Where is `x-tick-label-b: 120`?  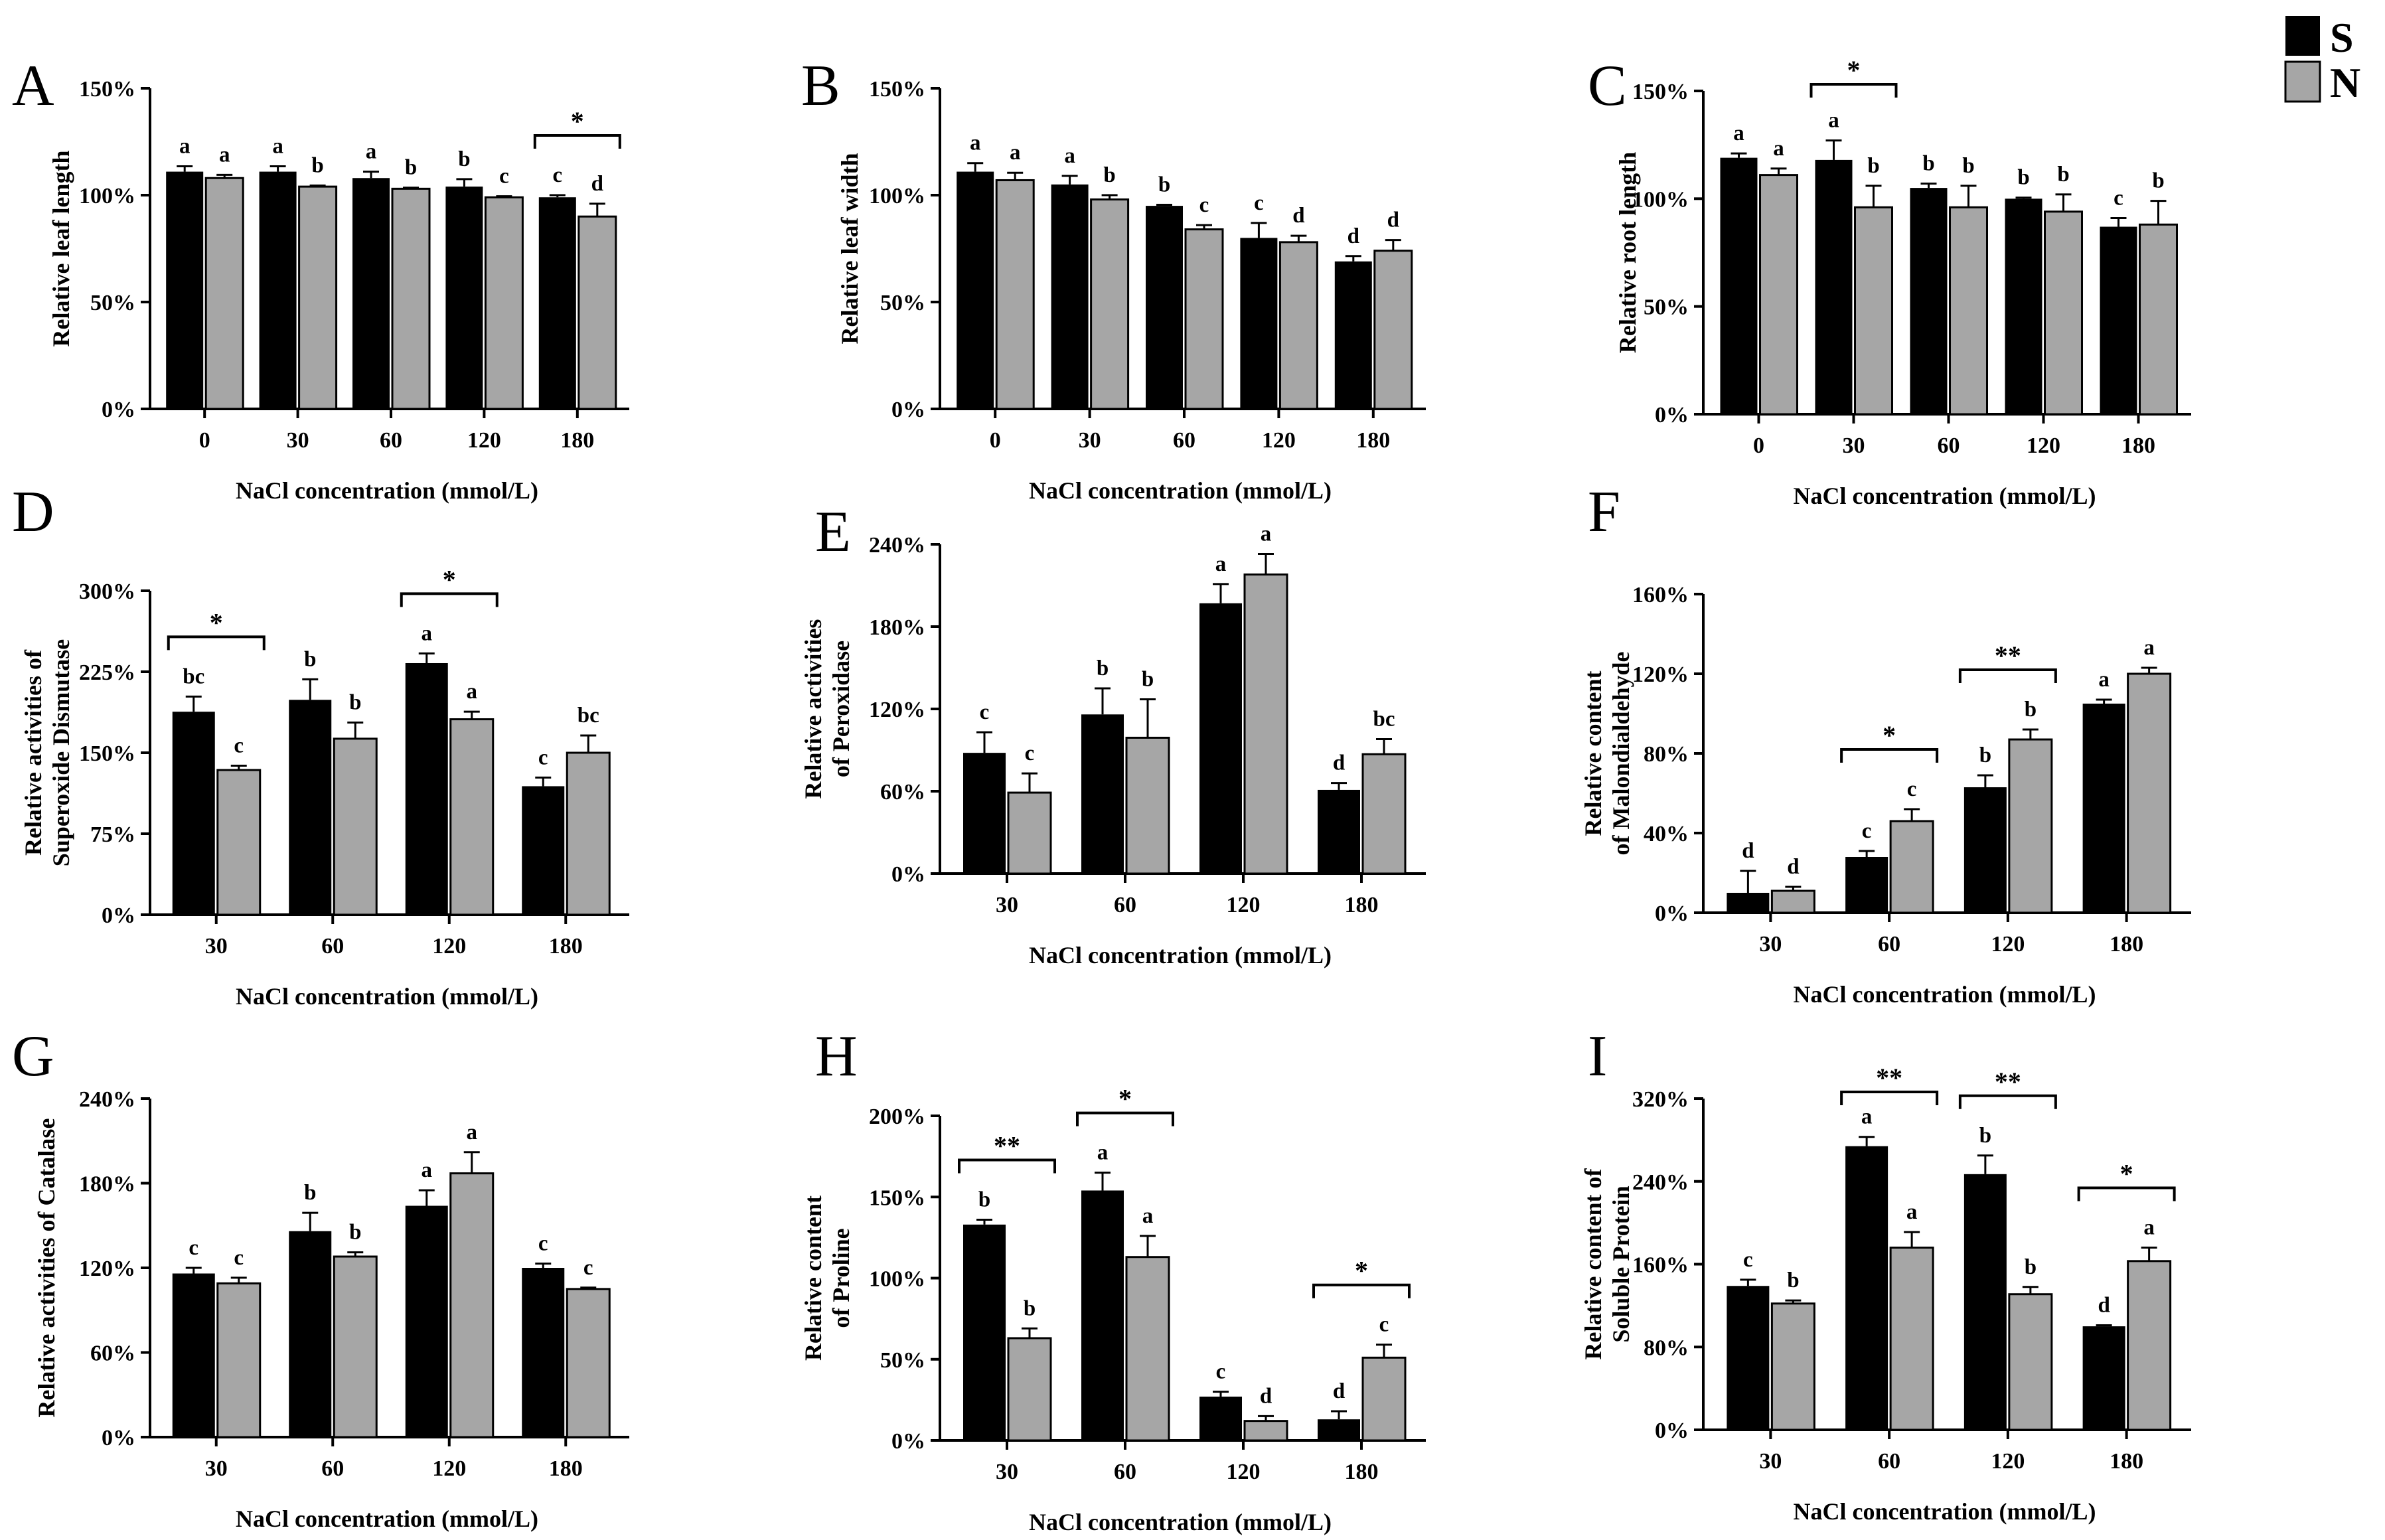 x-tick-label-b: 120 is located at coordinates (1279, 441).